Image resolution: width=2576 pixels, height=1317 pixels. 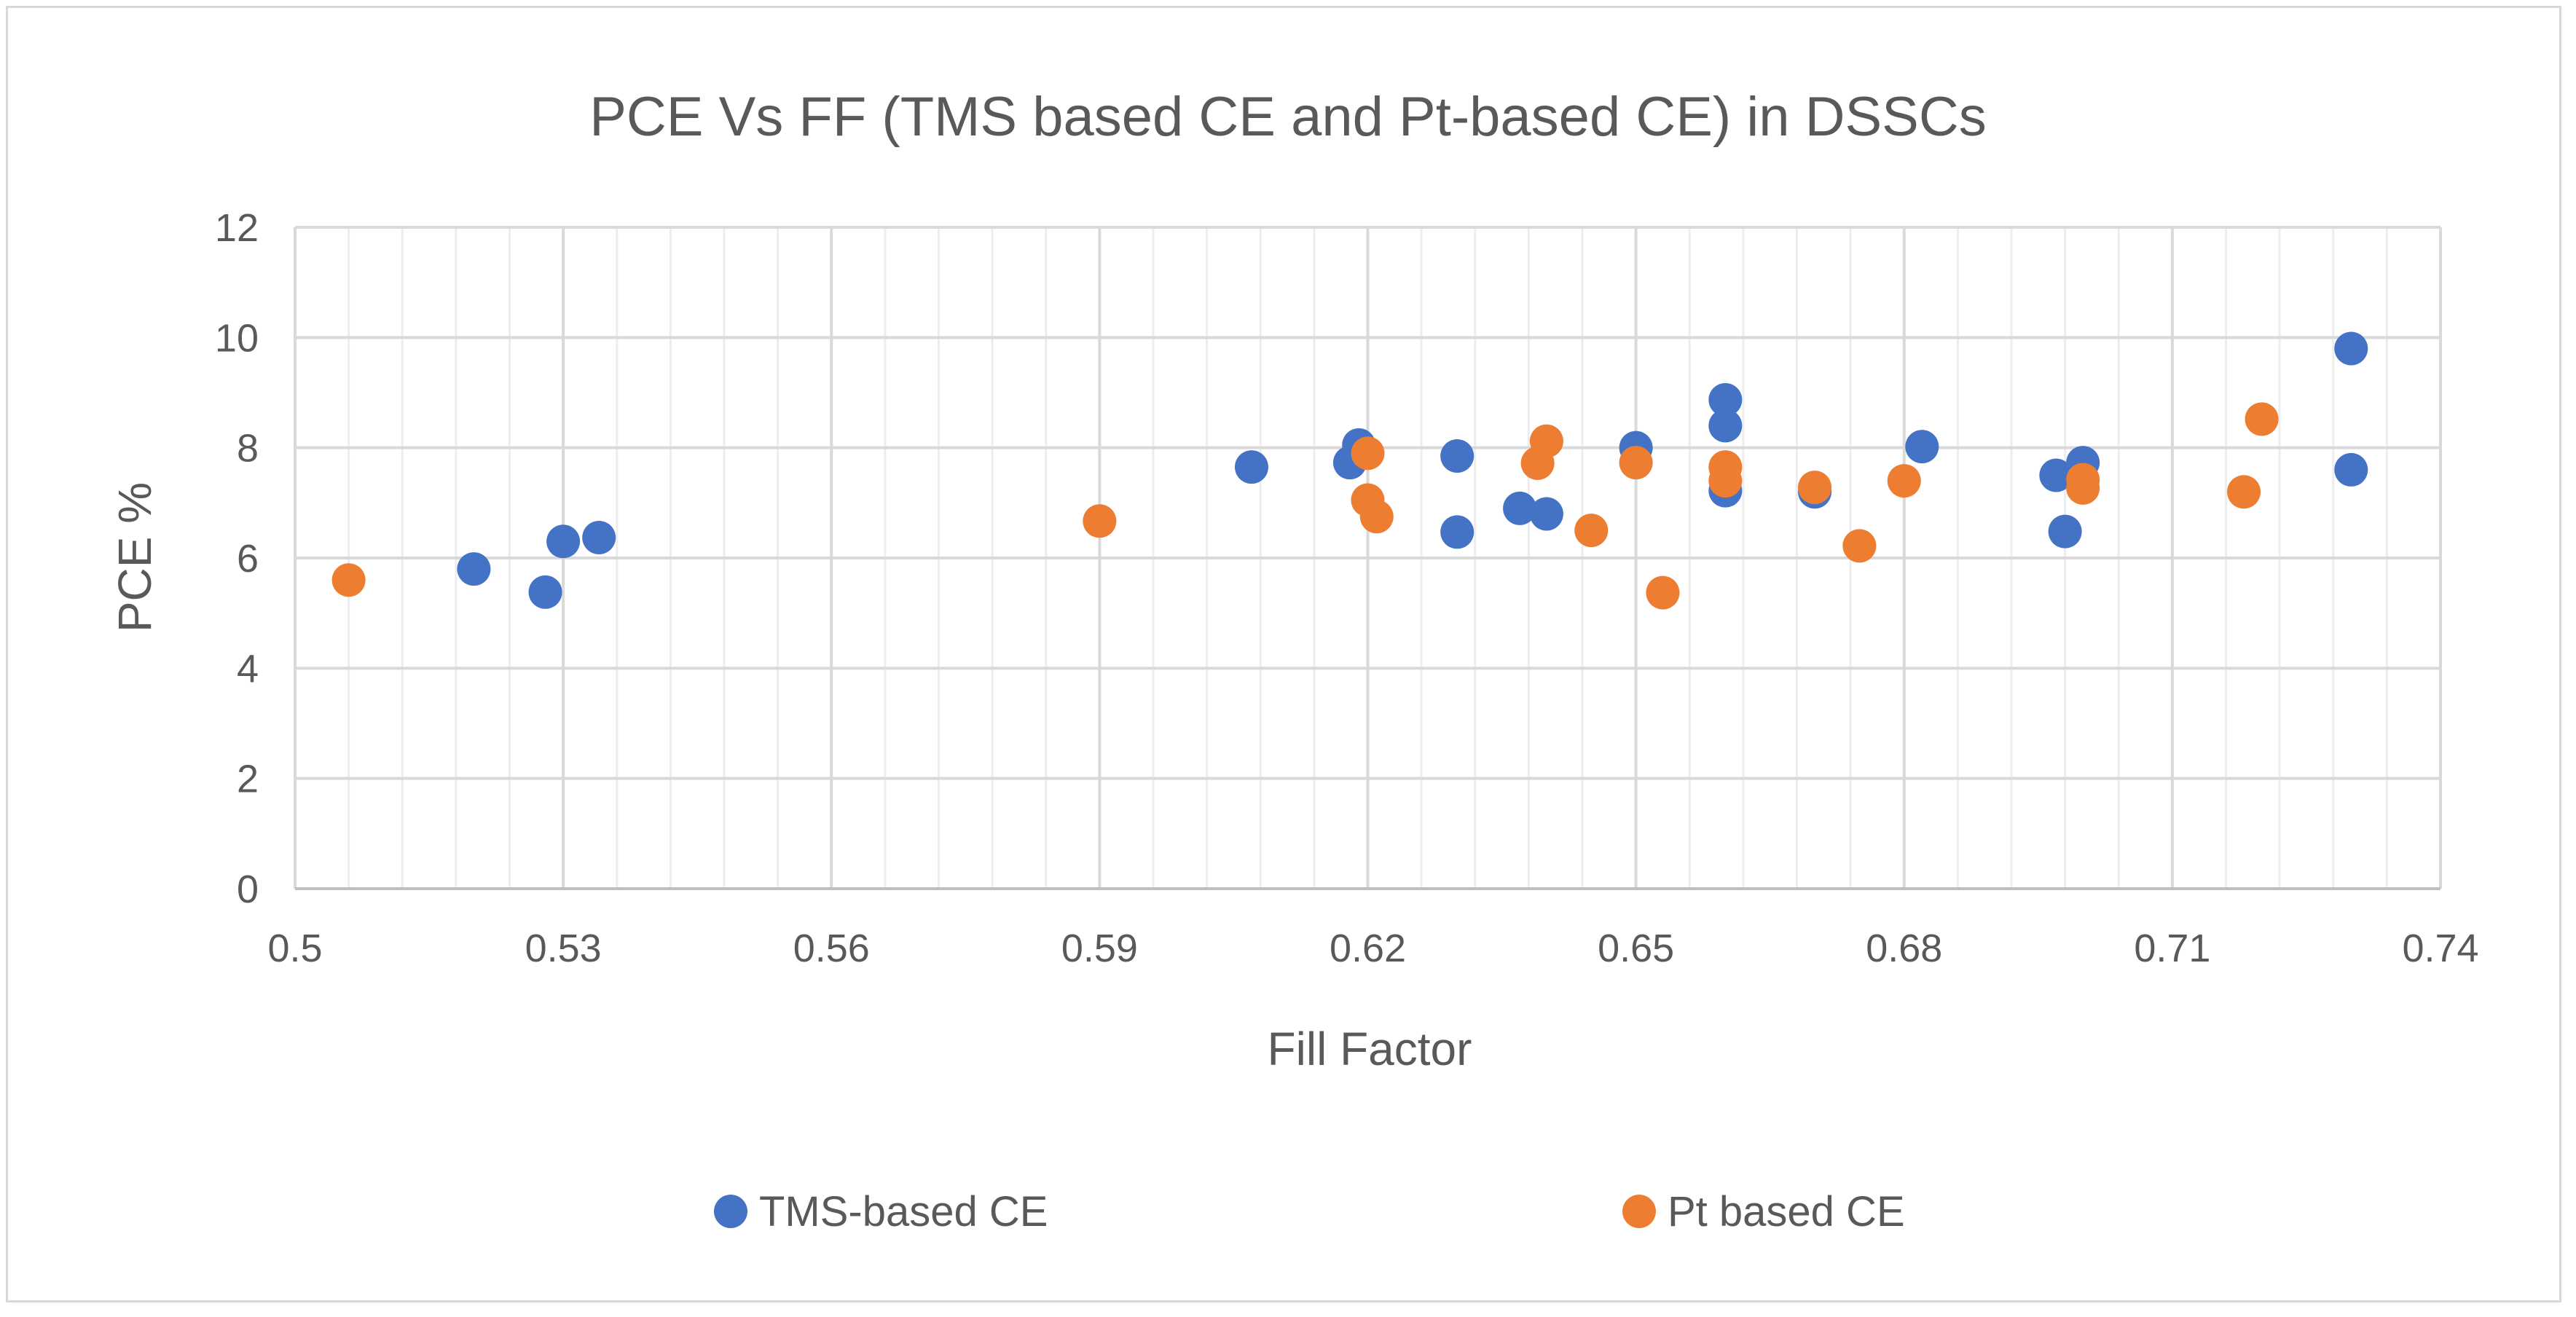 What do you see at coordinates (563, 948) in the screenshot?
I see `x-tick-label: 0.53` at bounding box center [563, 948].